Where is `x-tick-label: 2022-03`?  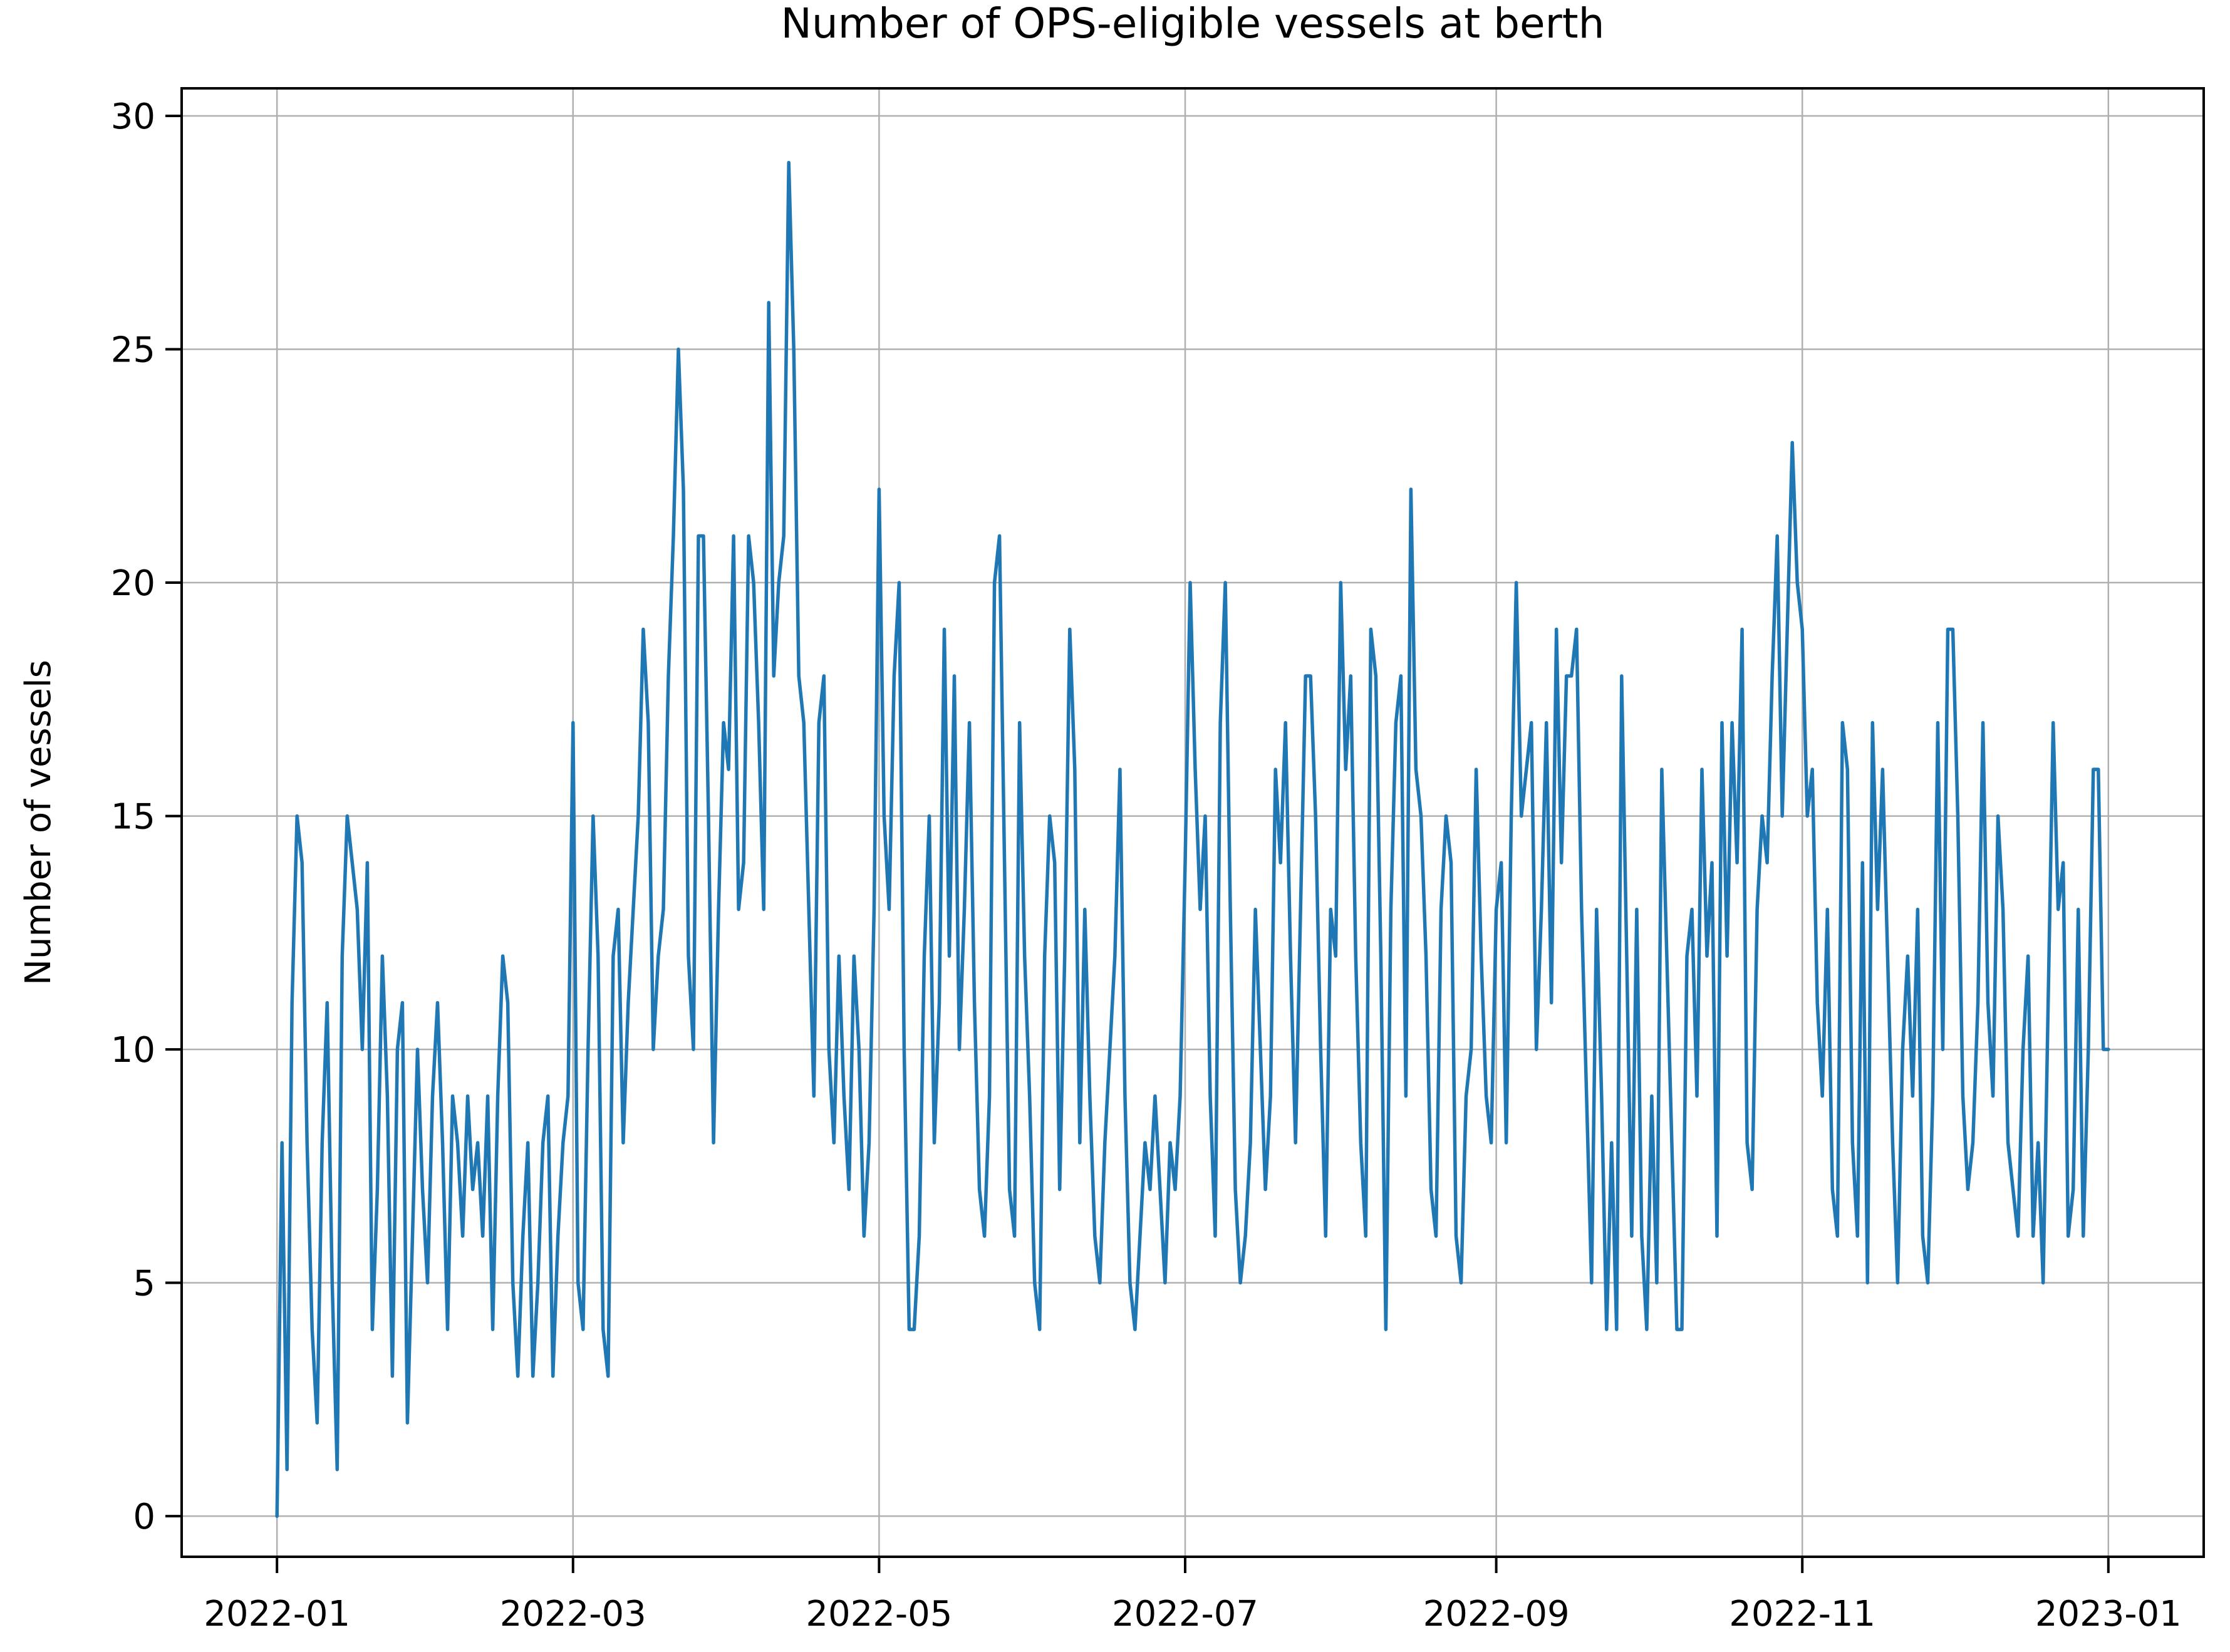 x-tick-label: 2022-03 is located at coordinates (573, 1614).